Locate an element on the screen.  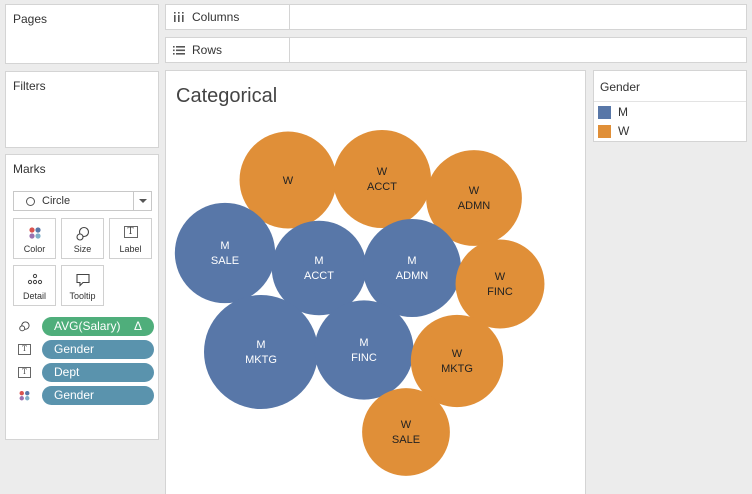
rows-icon is located at coordinates (179, 50).